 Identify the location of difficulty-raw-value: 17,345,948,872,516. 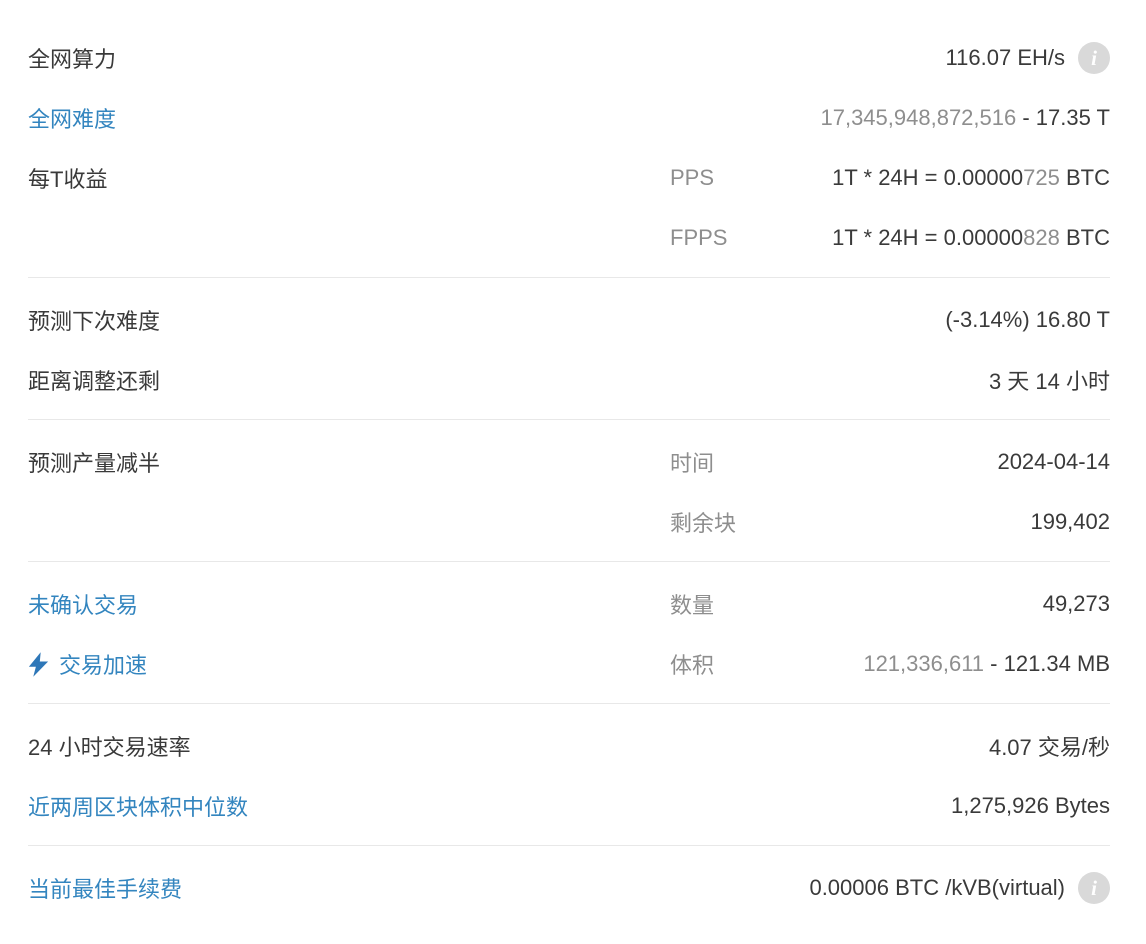
(918, 117).